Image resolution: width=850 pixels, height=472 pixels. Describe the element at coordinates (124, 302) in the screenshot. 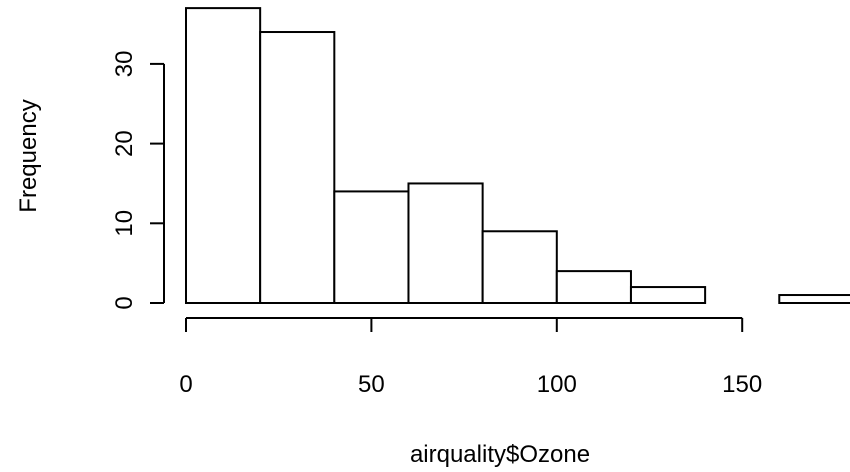

I see `y-tick-label-0: 0` at that location.